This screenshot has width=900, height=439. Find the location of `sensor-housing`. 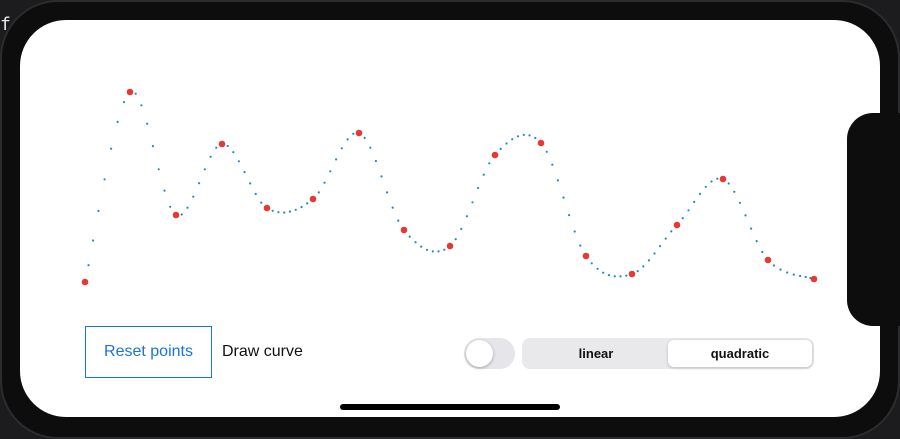

sensor-housing is located at coordinates (873, 219).